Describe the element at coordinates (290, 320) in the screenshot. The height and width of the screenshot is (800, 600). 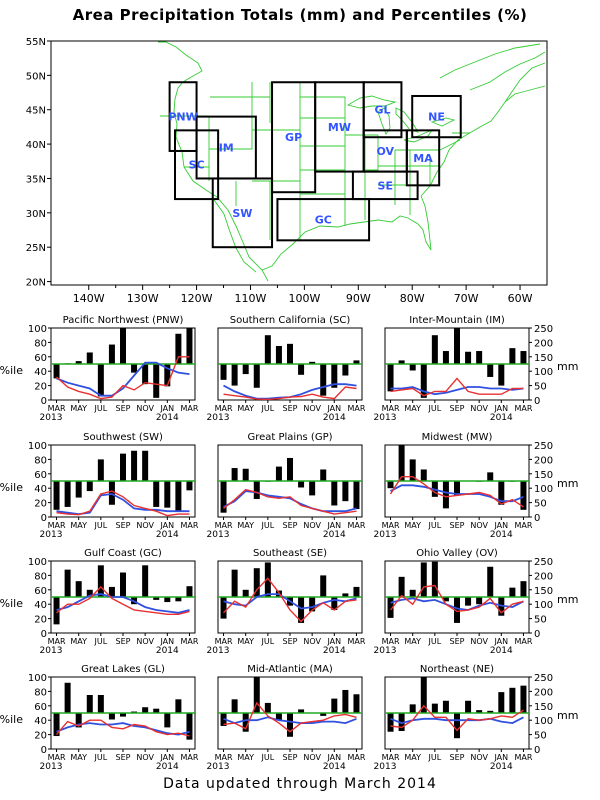
I see `panel-title: Southern California (SC)` at that location.